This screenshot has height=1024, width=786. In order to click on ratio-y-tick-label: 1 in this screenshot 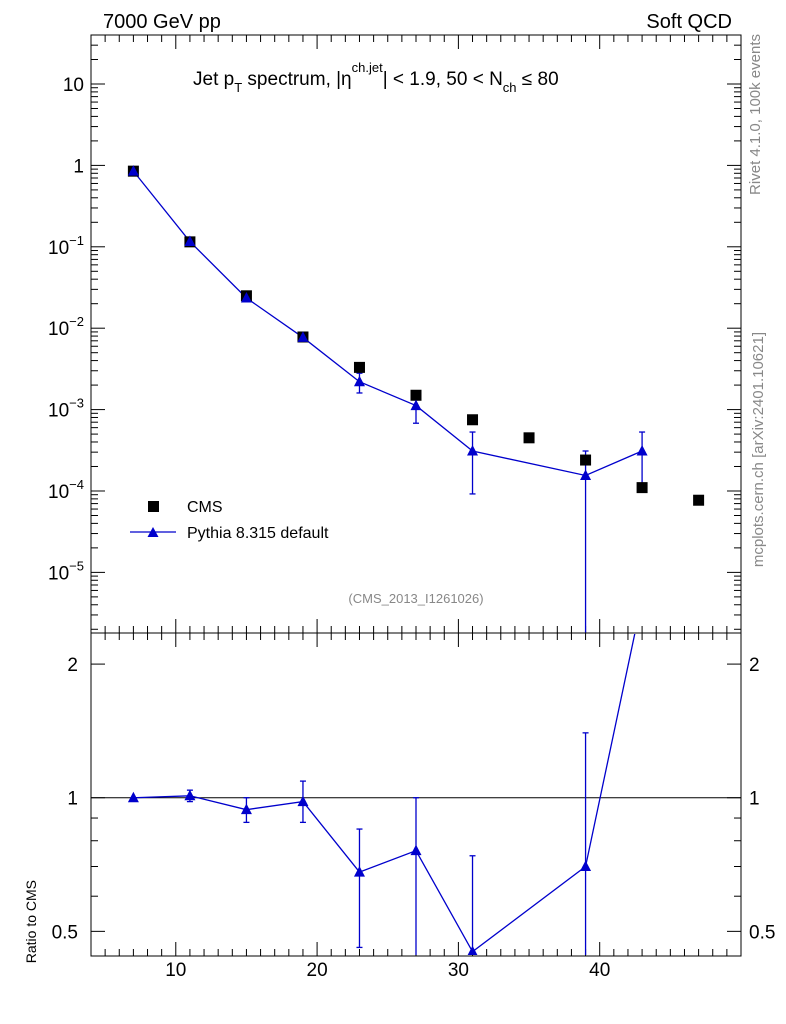, I will do `click(72, 799)`.